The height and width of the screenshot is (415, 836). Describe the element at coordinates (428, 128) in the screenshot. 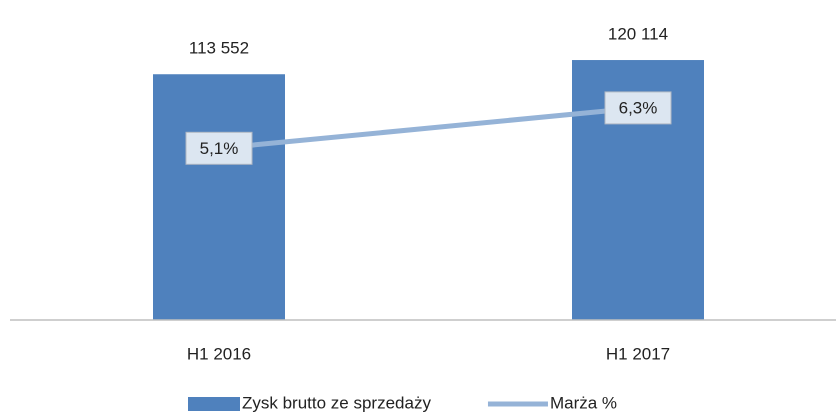

I see `line` at that location.